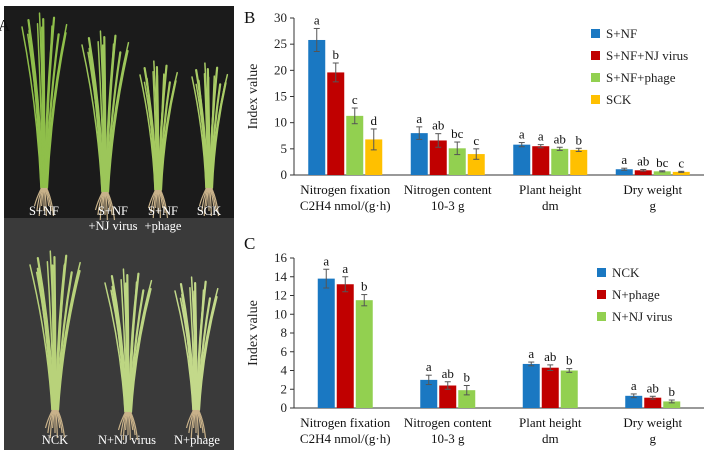  What do you see at coordinates (642, 316) in the screenshot?
I see `legend-label: N+NJ virus` at bounding box center [642, 316].